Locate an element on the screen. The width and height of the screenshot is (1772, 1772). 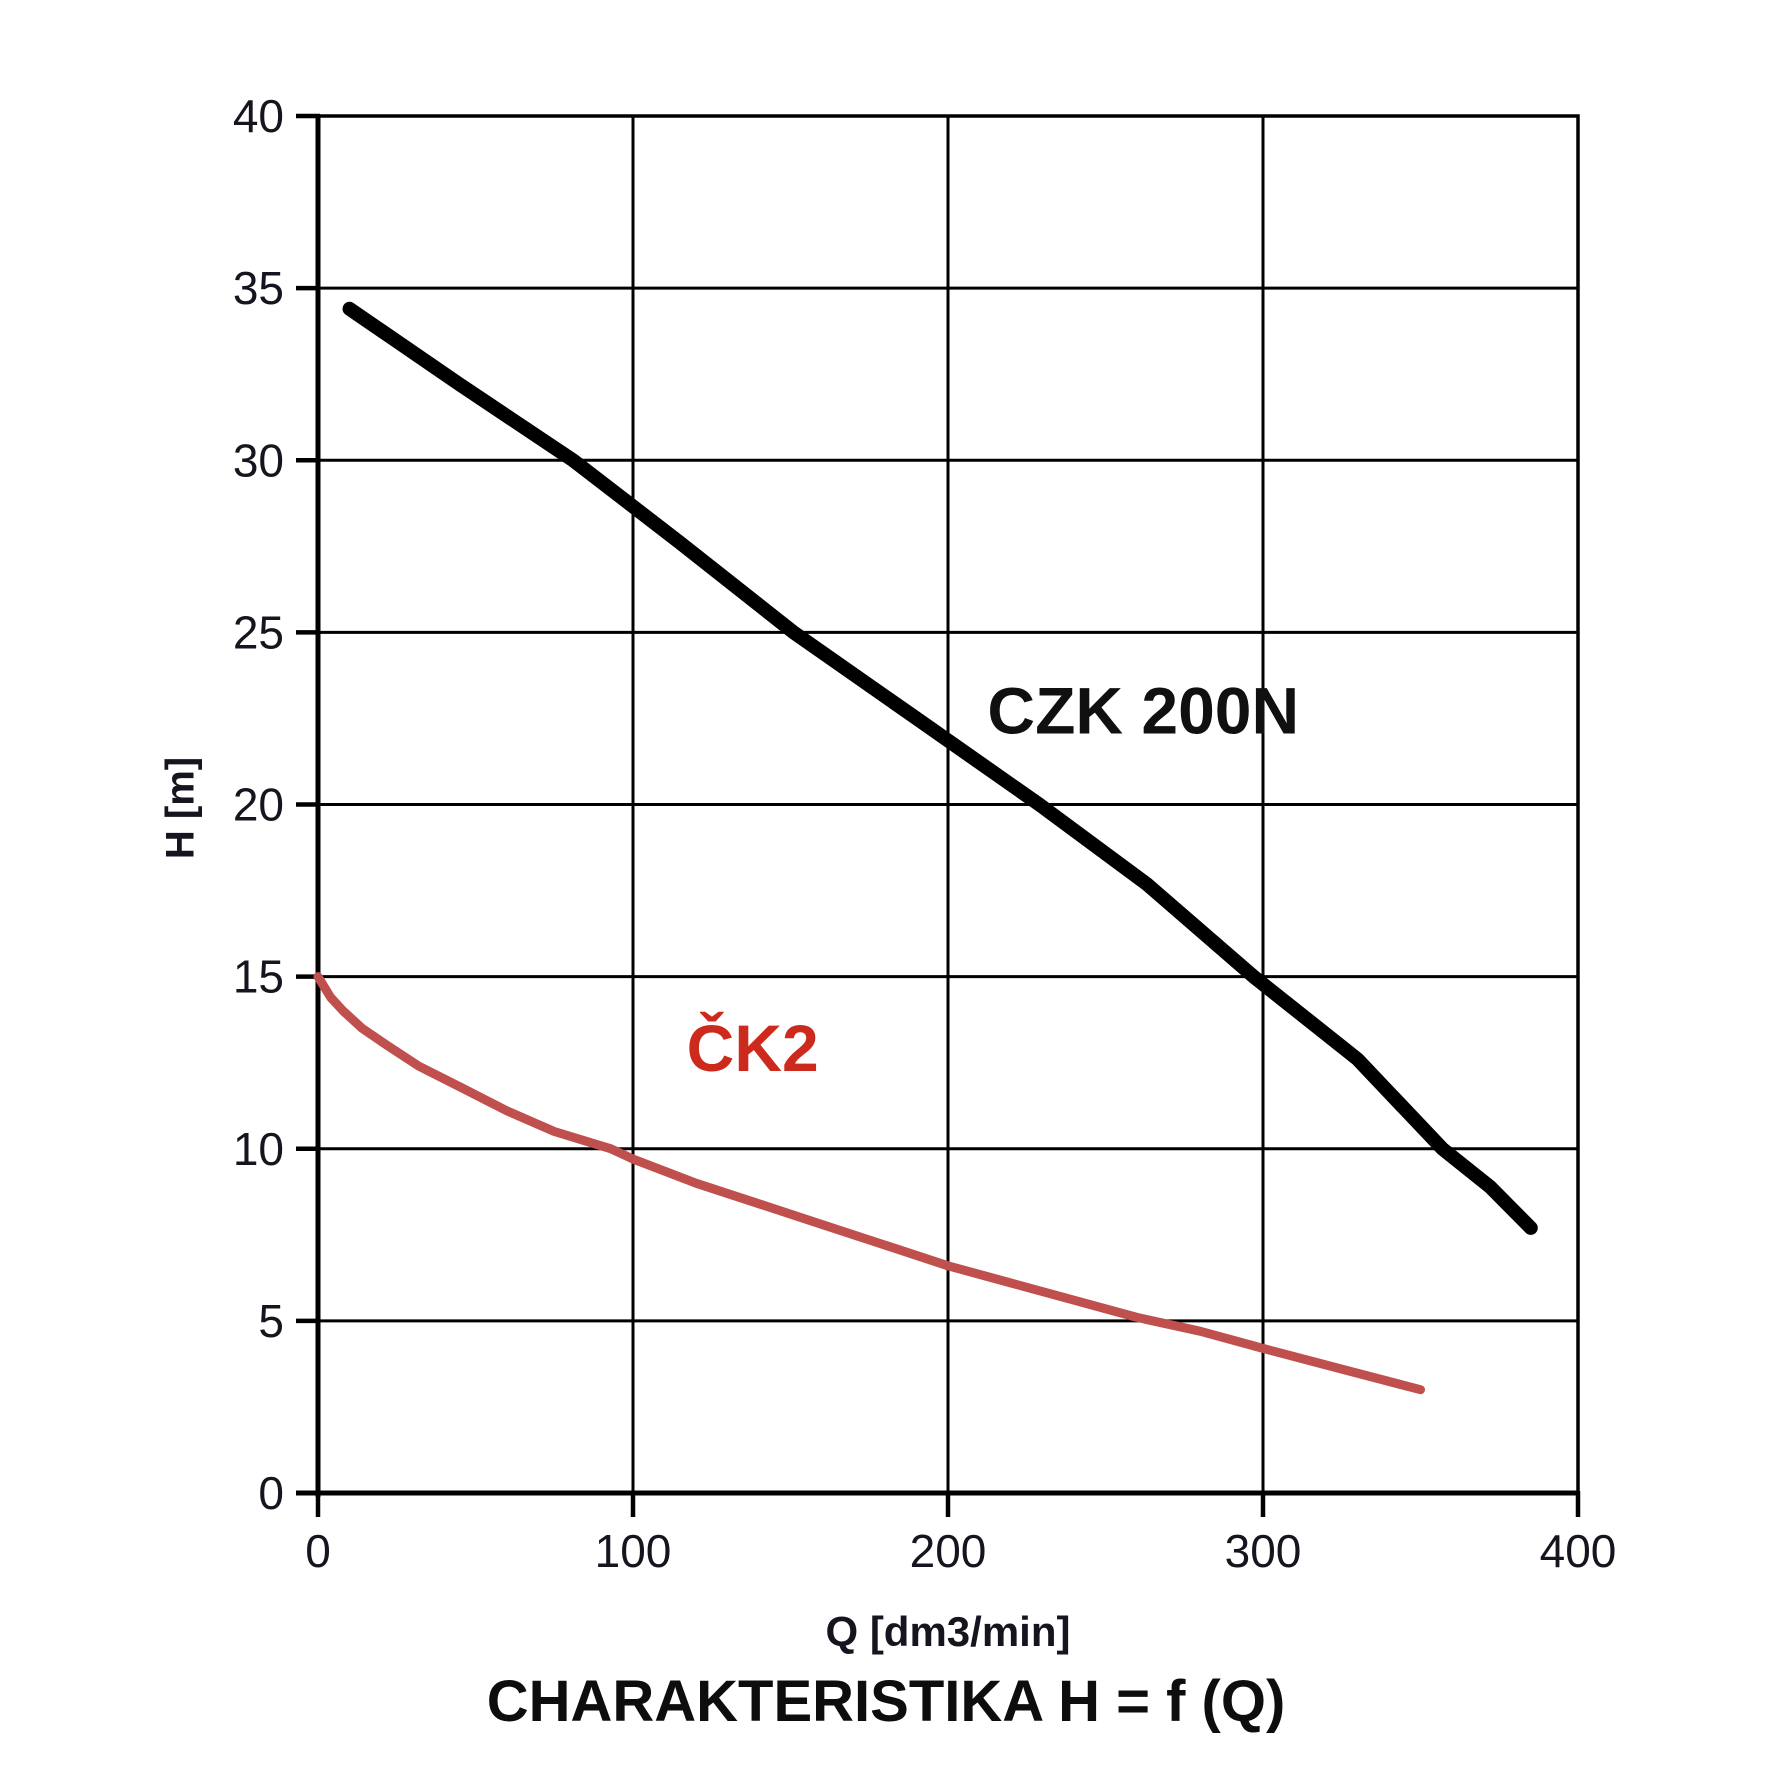
series-label--k2: ČK2 is located at coordinates (753, 1048).